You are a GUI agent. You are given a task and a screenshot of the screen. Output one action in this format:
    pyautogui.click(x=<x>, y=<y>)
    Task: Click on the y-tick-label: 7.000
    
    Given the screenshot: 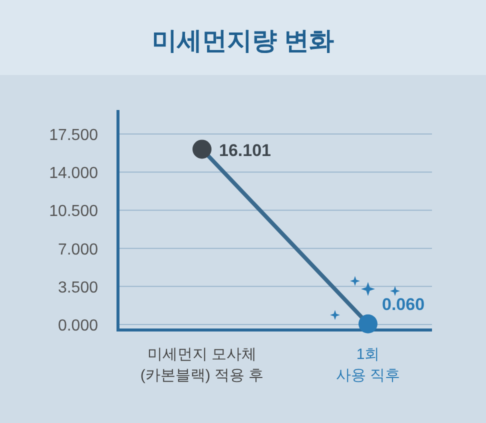 What is the action you would take?
    pyautogui.click(x=78, y=249)
    